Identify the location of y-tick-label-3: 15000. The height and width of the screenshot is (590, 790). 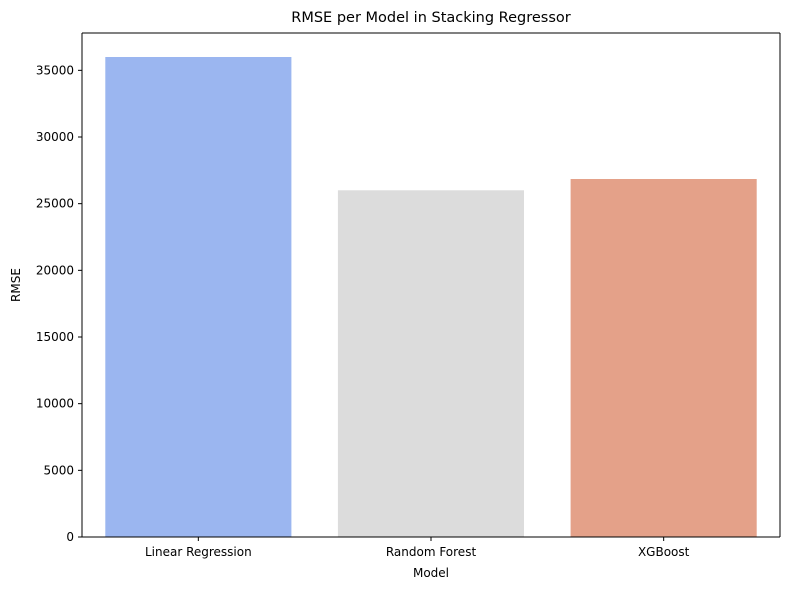
(55, 337).